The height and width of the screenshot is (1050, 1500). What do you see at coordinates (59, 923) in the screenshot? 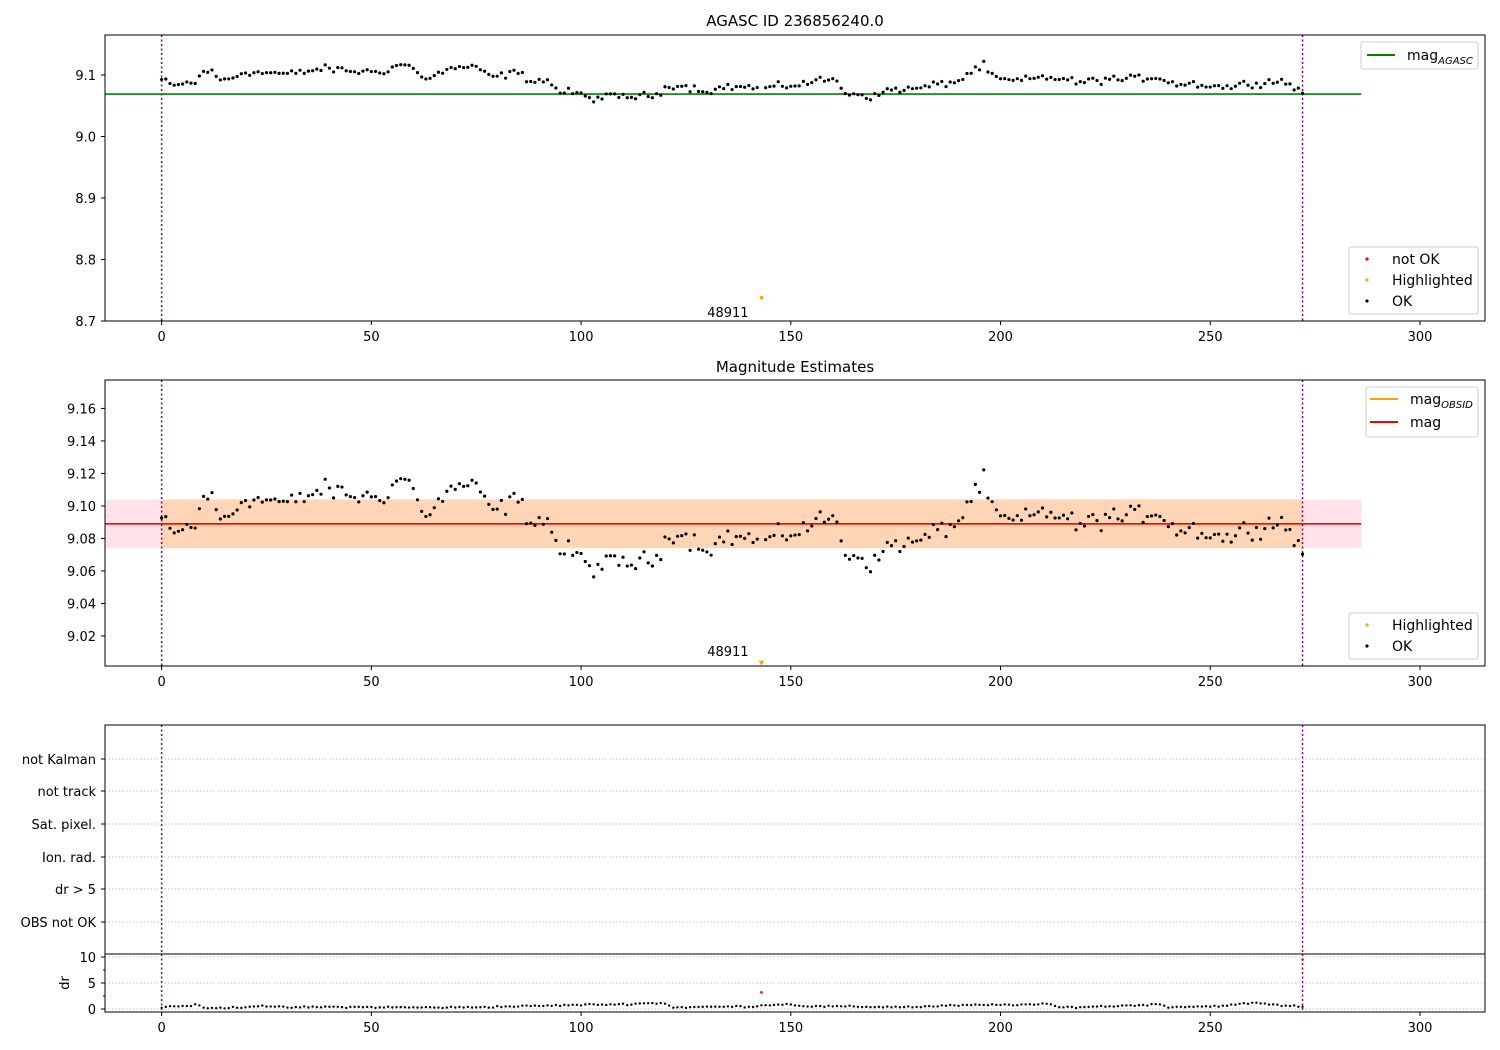
I see `flag-label-obs-not-ok: OBS not OK` at bounding box center [59, 923].